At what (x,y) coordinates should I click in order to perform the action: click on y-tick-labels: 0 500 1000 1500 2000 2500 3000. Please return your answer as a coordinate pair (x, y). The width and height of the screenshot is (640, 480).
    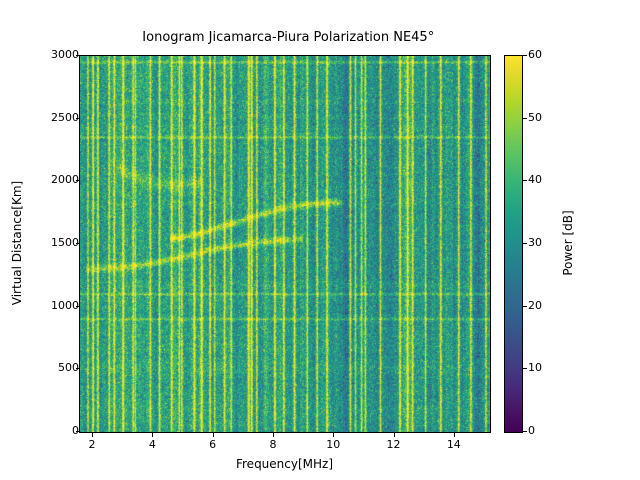
    Looking at the image, I should click on (53, 242).